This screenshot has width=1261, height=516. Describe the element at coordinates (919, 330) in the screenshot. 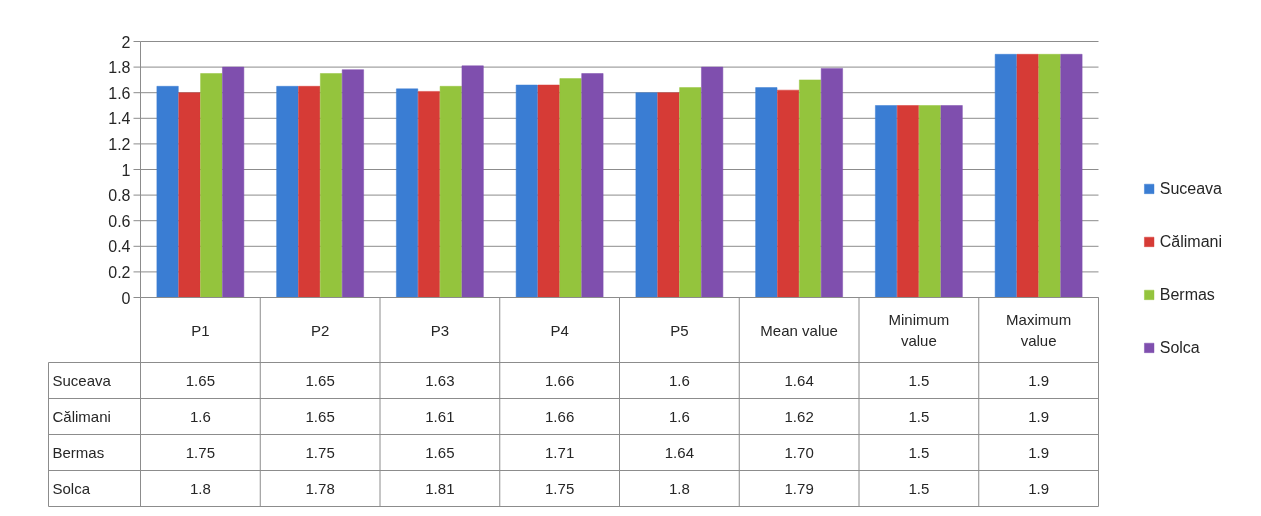

I see `x-tick-label: Minimum value` at that location.